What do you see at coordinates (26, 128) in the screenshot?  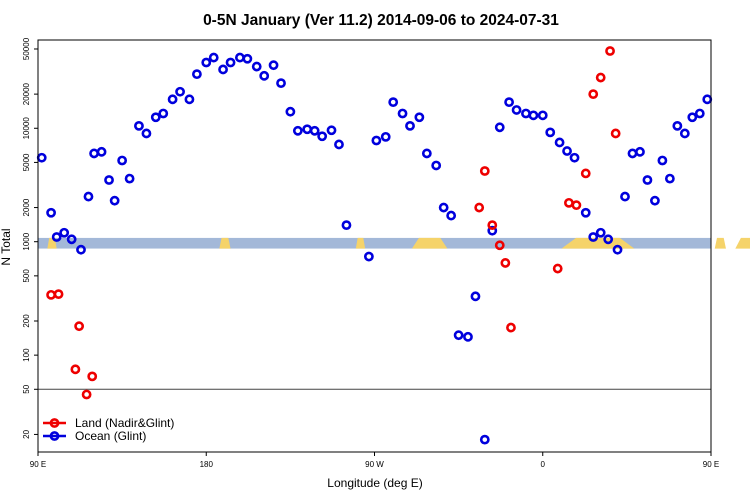 I see `y-tick-label: 10000` at bounding box center [26, 128].